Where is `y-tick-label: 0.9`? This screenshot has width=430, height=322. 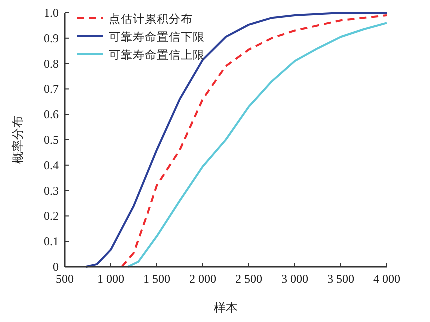
y-tick-label: 0.9 is located at coordinates (51, 38).